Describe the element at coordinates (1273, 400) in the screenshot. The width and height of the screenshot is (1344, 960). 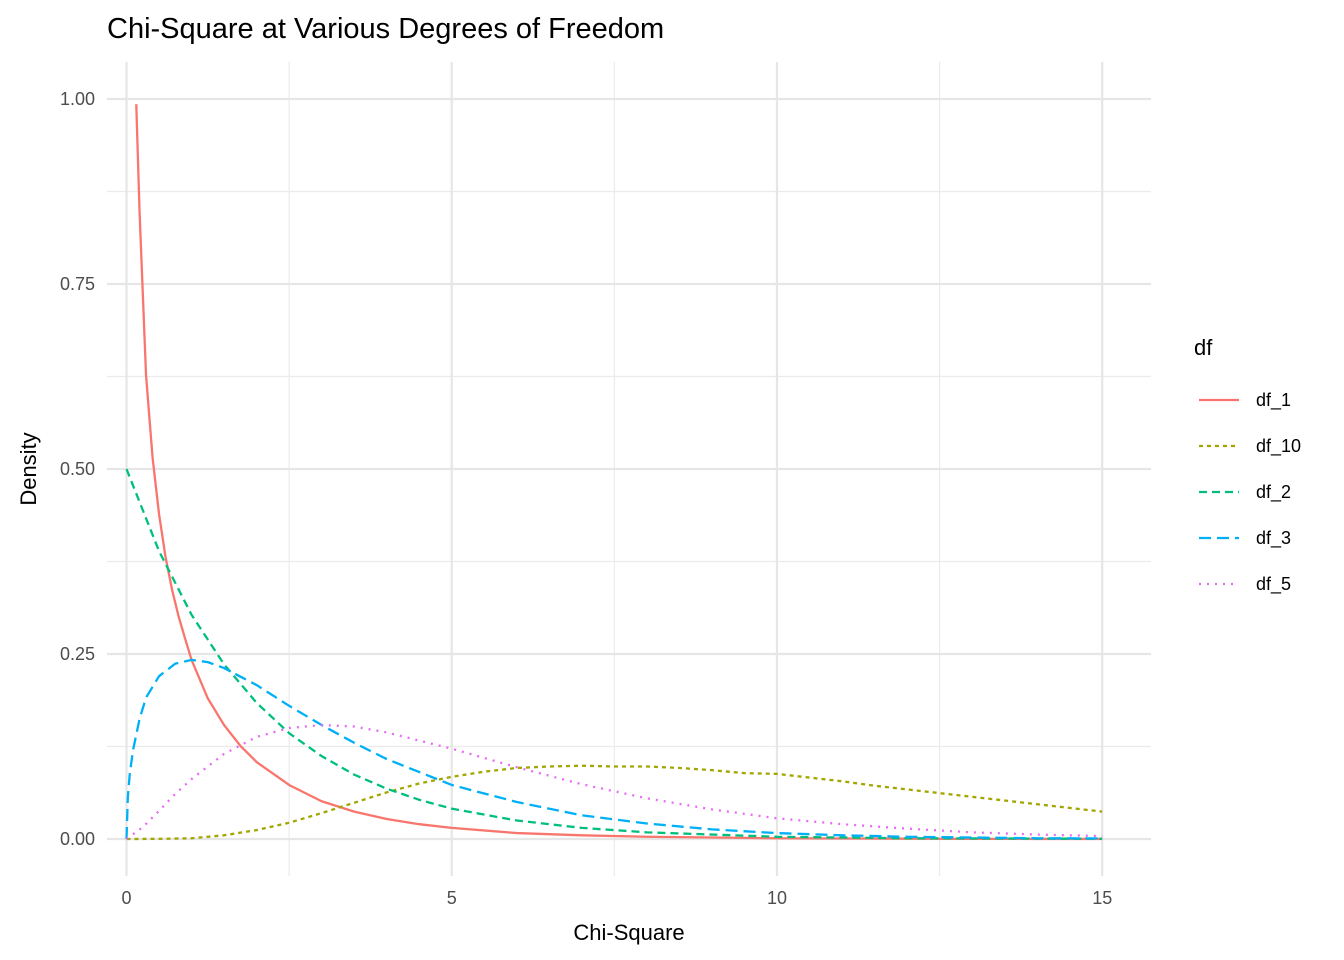
I see `legend-label-df_1: df_1` at that location.